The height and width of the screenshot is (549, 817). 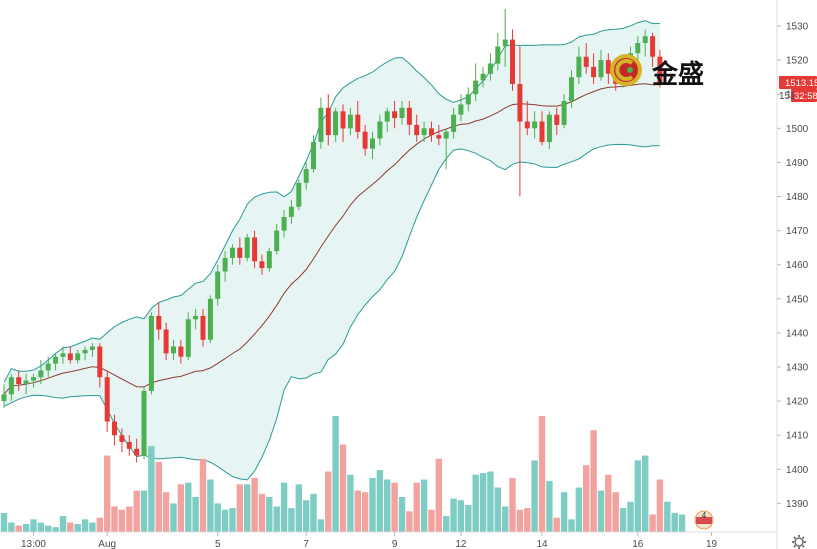 What do you see at coordinates (33, 544) in the screenshot?
I see `time-tick-label: 13:00` at bounding box center [33, 544].